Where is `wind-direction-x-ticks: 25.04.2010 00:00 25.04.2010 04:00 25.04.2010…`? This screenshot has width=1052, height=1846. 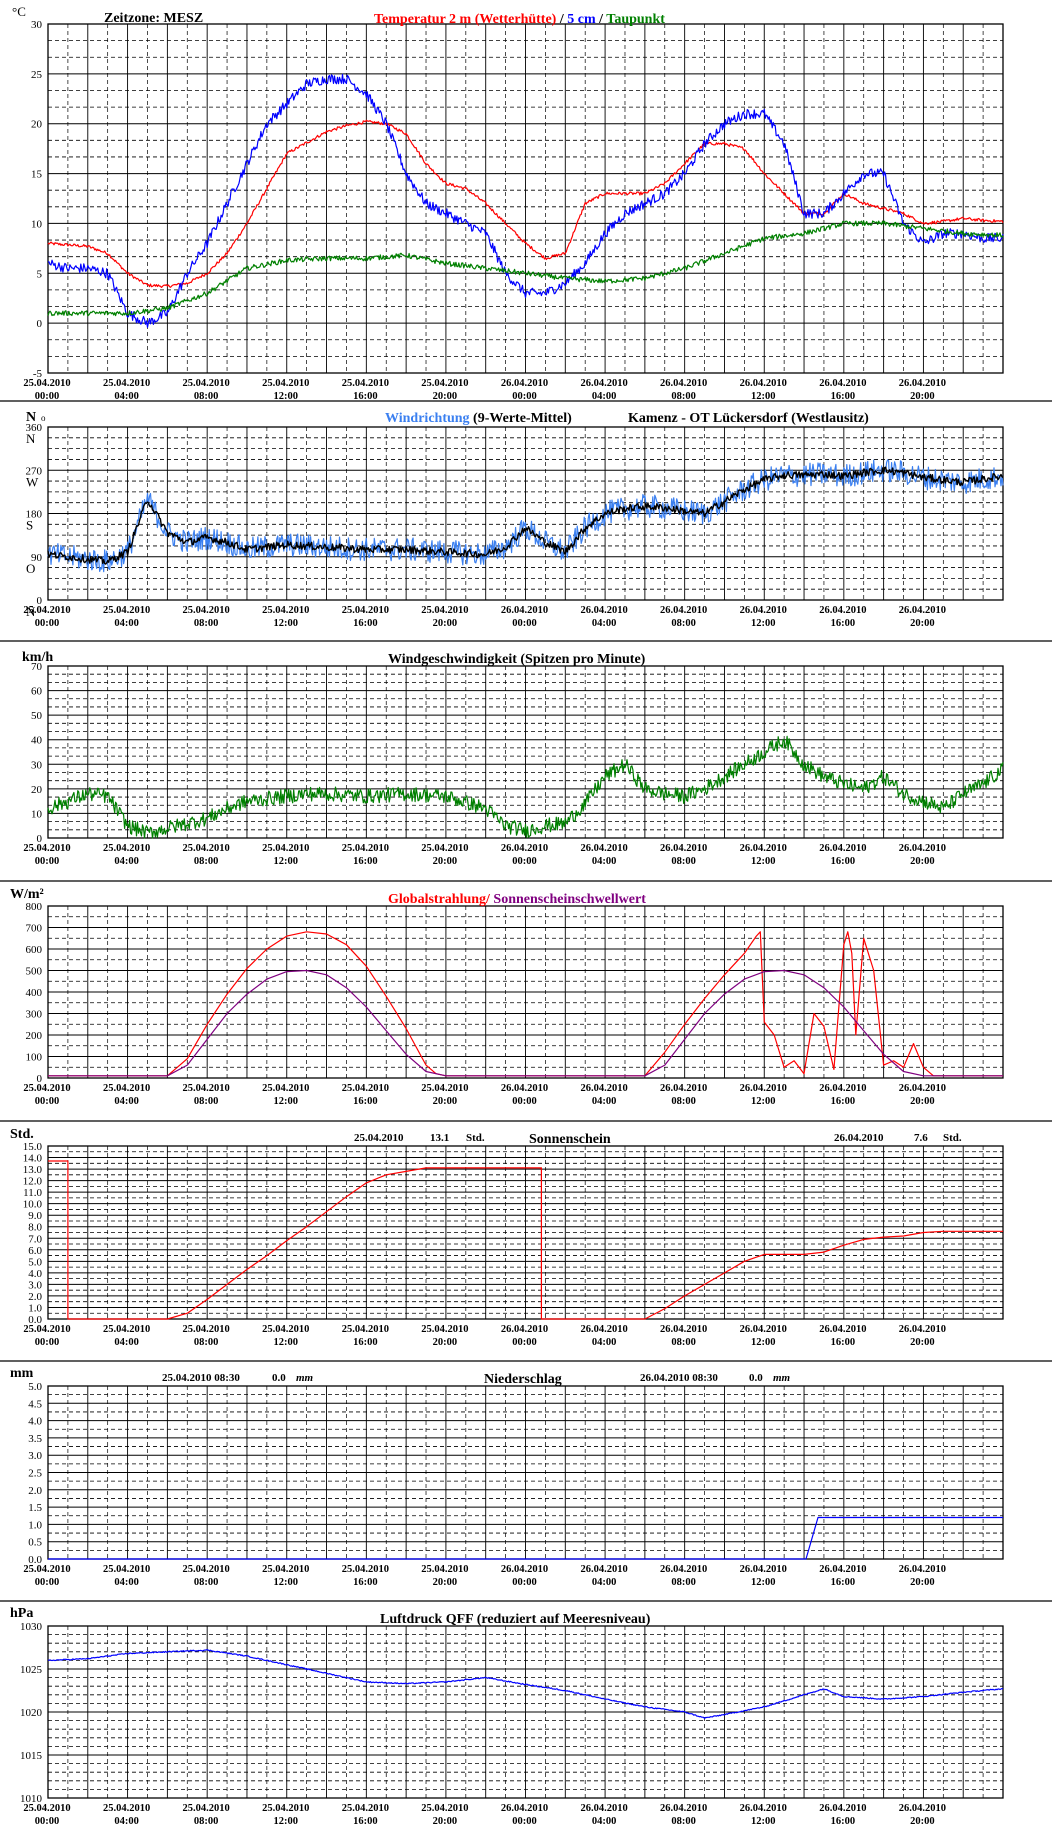 wind-direction-x-ticks: 25.04.2010 00:00 25.04.2010 04:00 25.04.2010… is located at coordinates (484, 617).